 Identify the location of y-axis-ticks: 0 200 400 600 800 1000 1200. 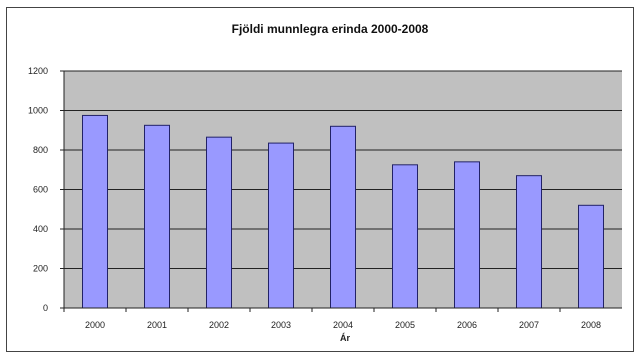
(46, 189).